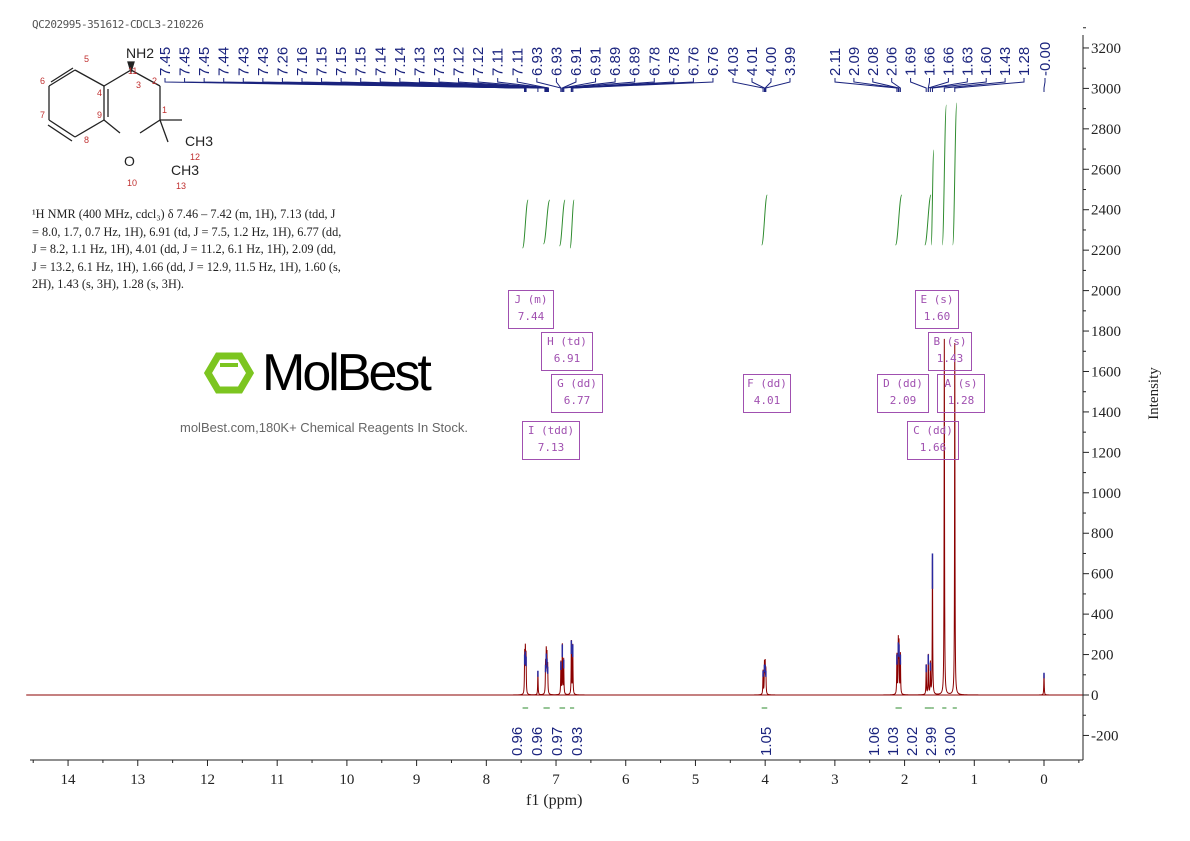  Describe the element at coordinates (733, 61) in the screenshot. I see `peak-label: 4.03` at that location.